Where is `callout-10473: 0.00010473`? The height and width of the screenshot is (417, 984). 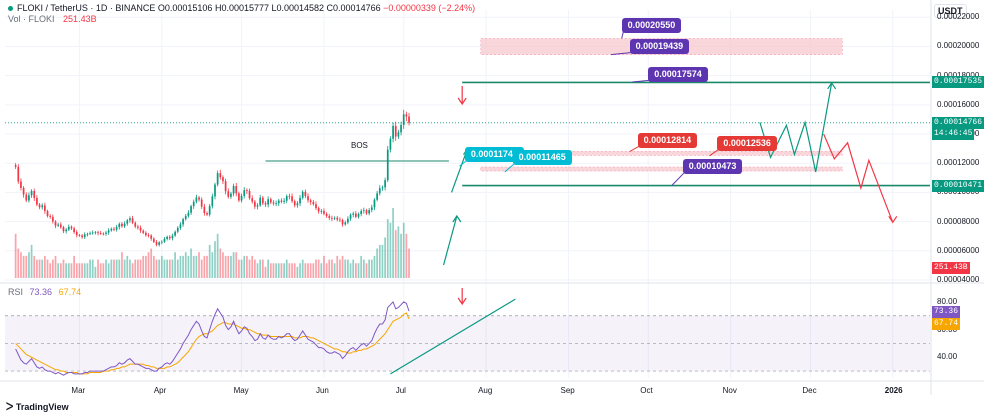 callout-10473: 0.00010473 is located at coordinates (712, 167).